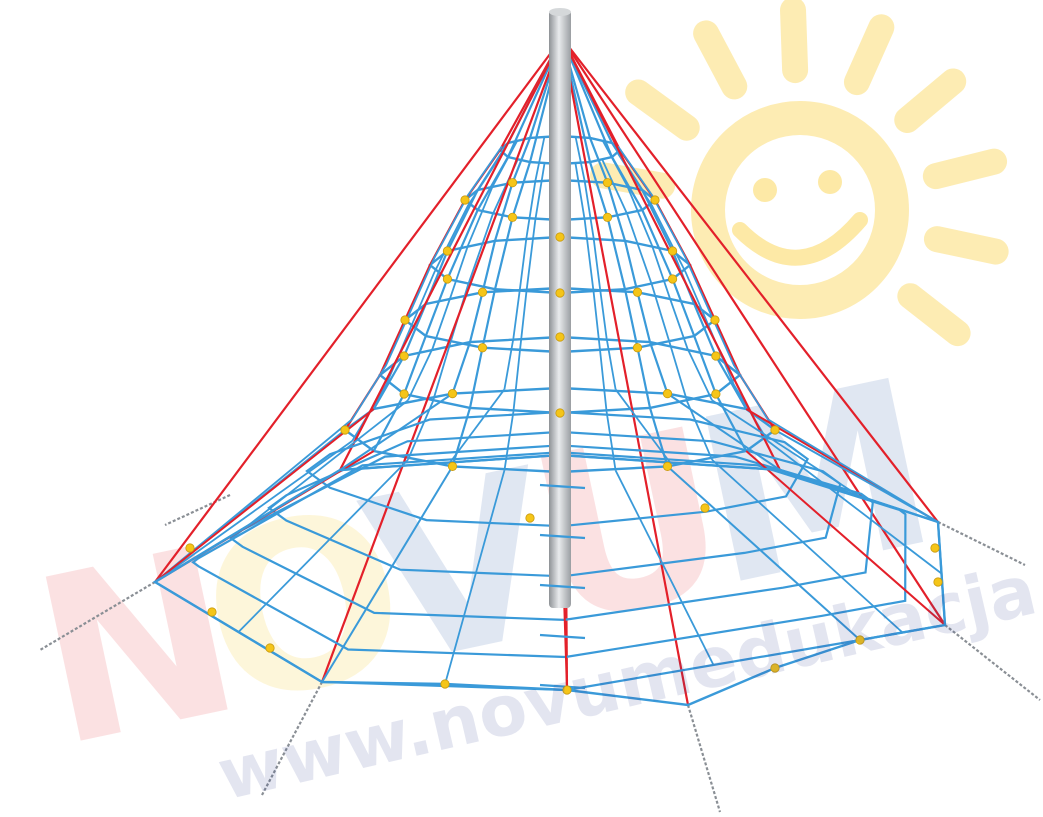 The image size is (1043, 817). I want to click on sun-eye-right, so click(830, 182).